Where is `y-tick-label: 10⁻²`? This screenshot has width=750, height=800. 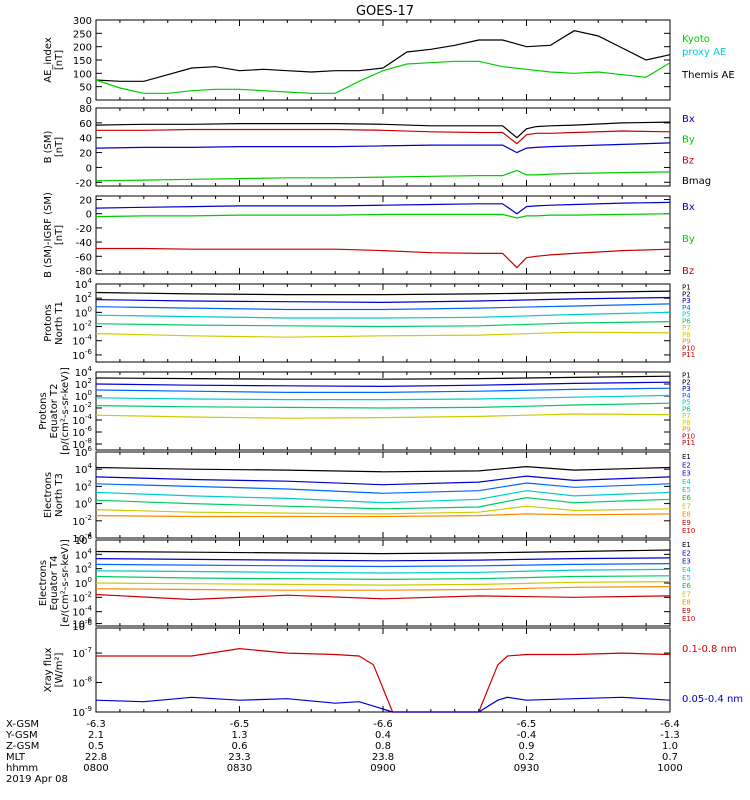
y-tick-label: 10⁻² is located at coordinates (82, 597).